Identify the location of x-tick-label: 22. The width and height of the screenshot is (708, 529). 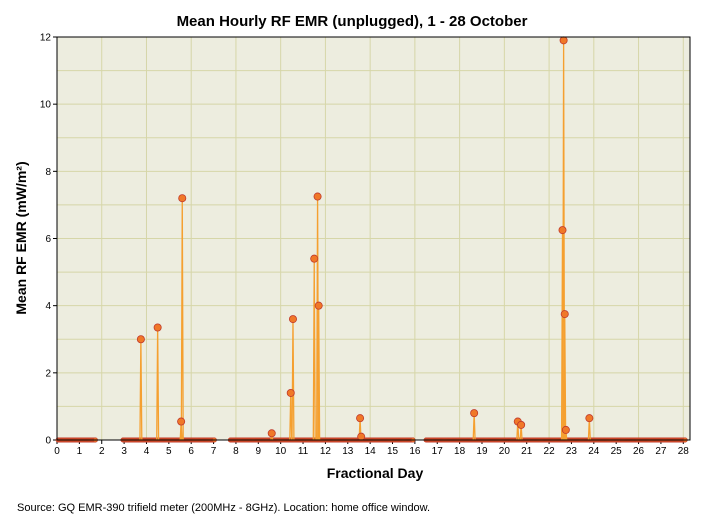
(550, 451).